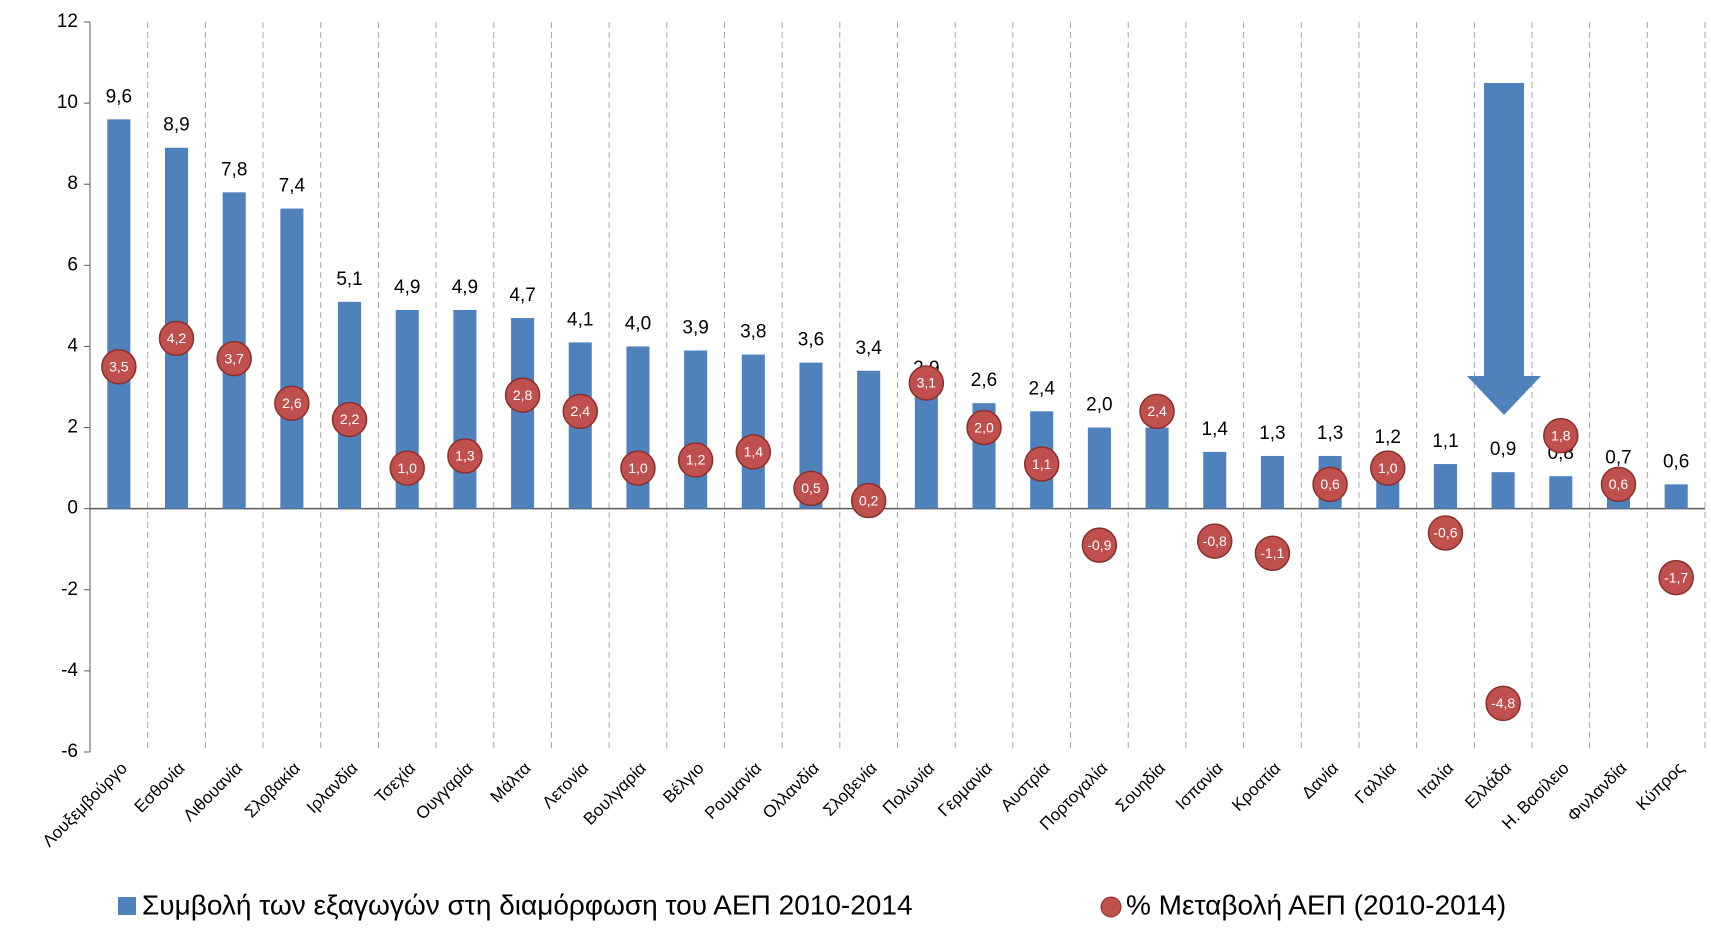 The width and height of the screenshot is (1711, 930). Describe the element at coordinates (1099, 545) in the screenshot. I see `dot-value-label: -0,9` at that location.